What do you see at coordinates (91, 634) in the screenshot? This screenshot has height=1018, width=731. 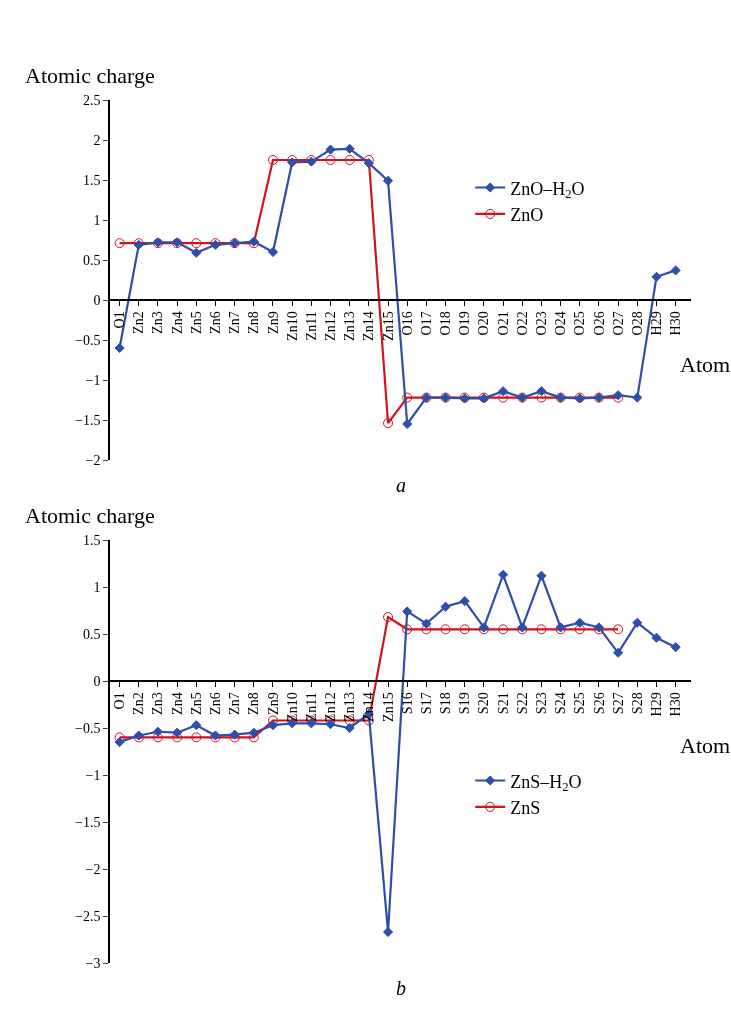 I see `y-tick-label: 0.5` at bounding box center [91, 634].